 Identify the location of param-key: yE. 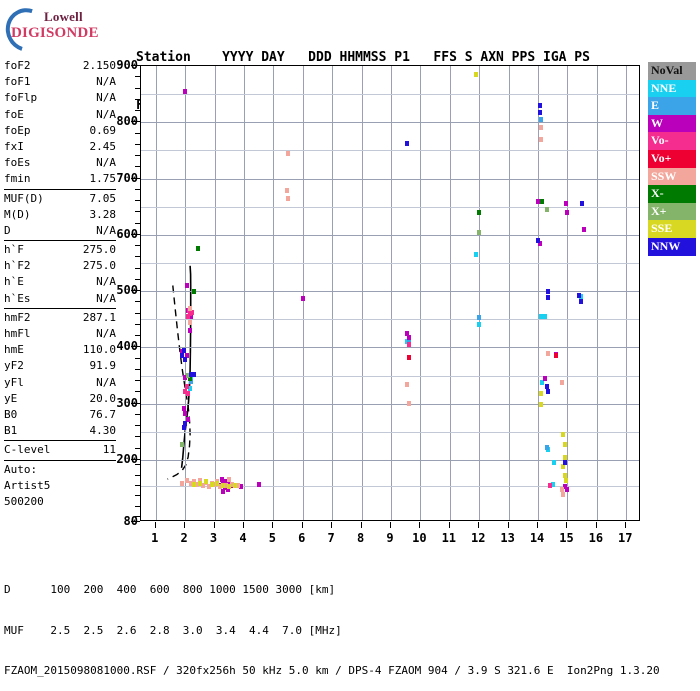
(11, 398).